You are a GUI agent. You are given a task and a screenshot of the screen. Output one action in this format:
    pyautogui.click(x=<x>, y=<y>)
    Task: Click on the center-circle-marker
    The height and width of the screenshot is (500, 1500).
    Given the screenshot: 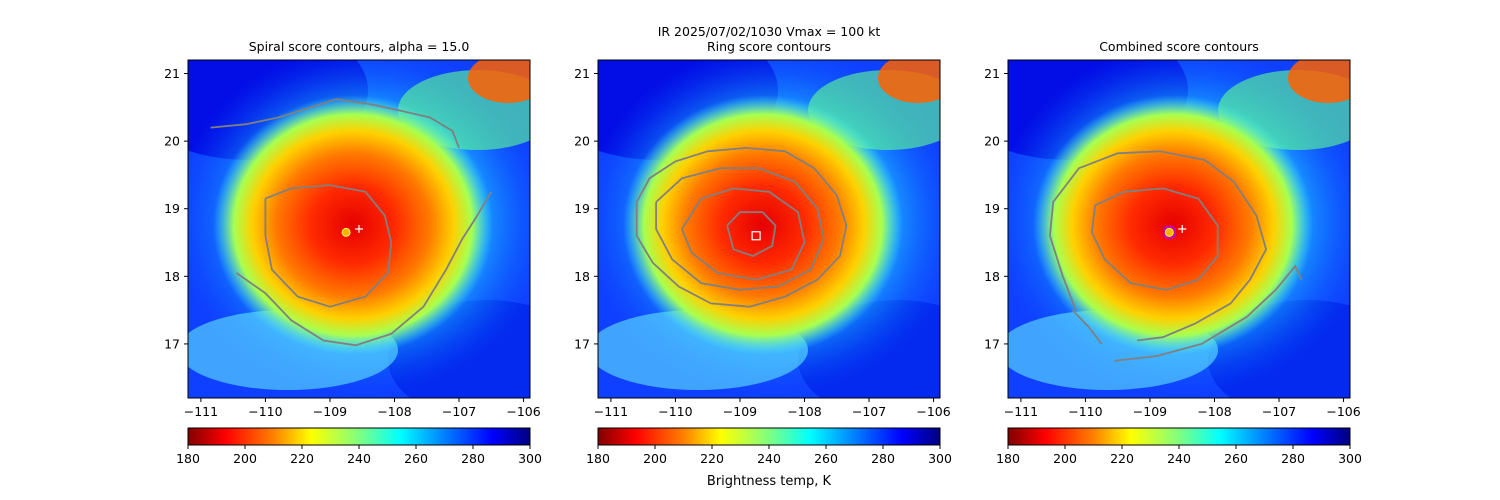 What is the action you would take?
    pyautogui.click(x=1169, y=232)
    